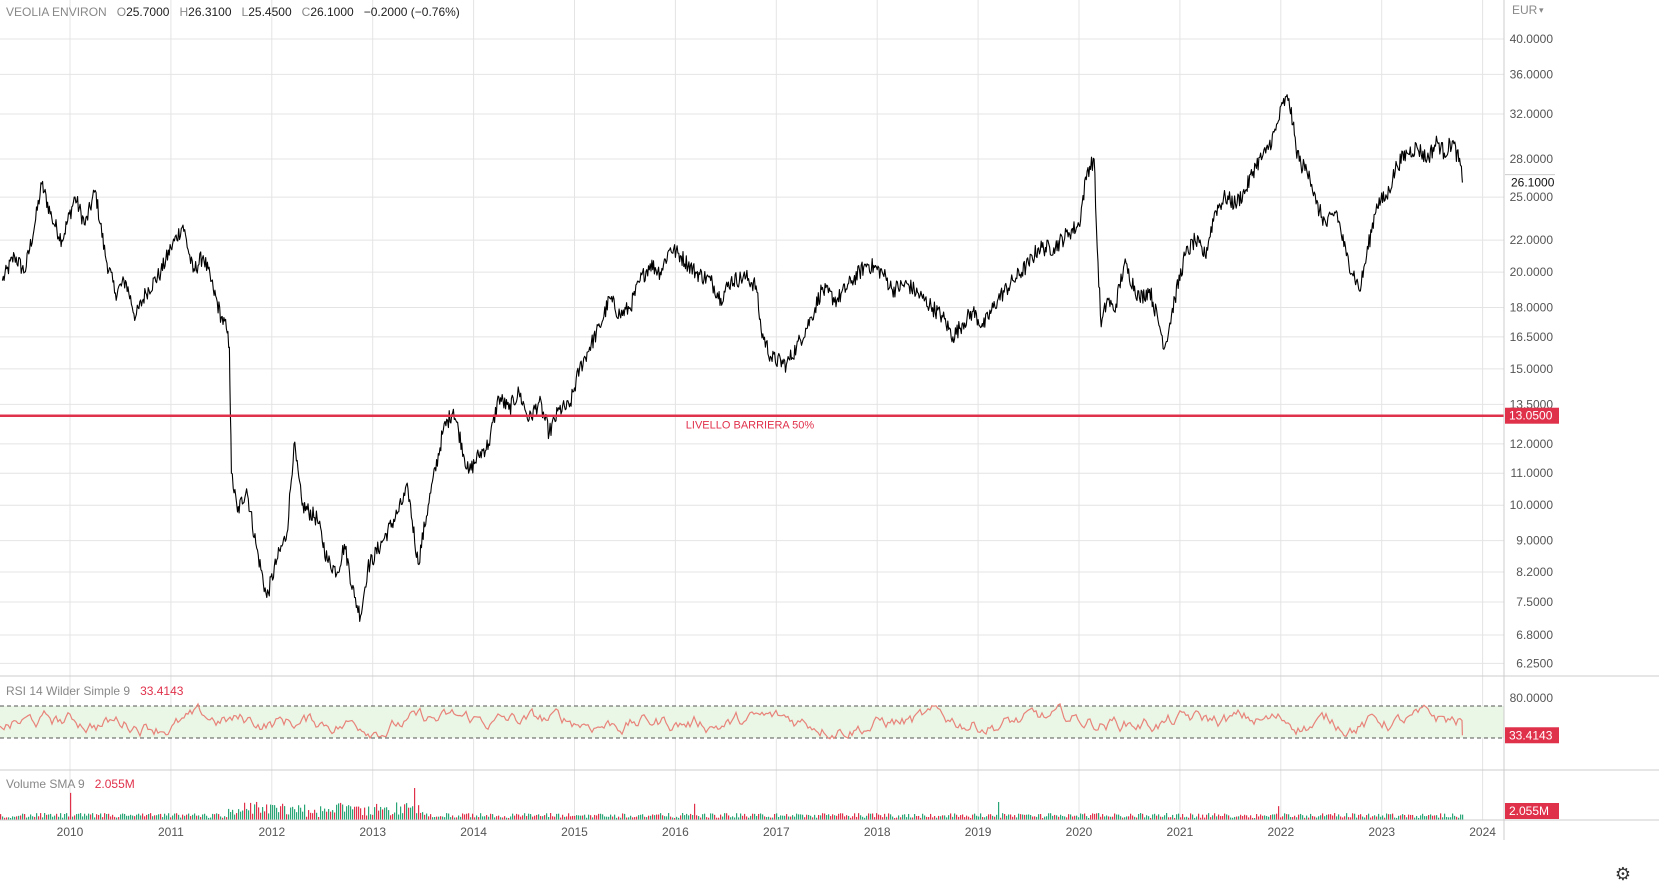 The height and width of the screenshot is (890, 1659). What do you see at coordinates (1623, 874) in the screenshot?
I see `settings-gear-icon: ⚙` at bounding box center [1623, 874].